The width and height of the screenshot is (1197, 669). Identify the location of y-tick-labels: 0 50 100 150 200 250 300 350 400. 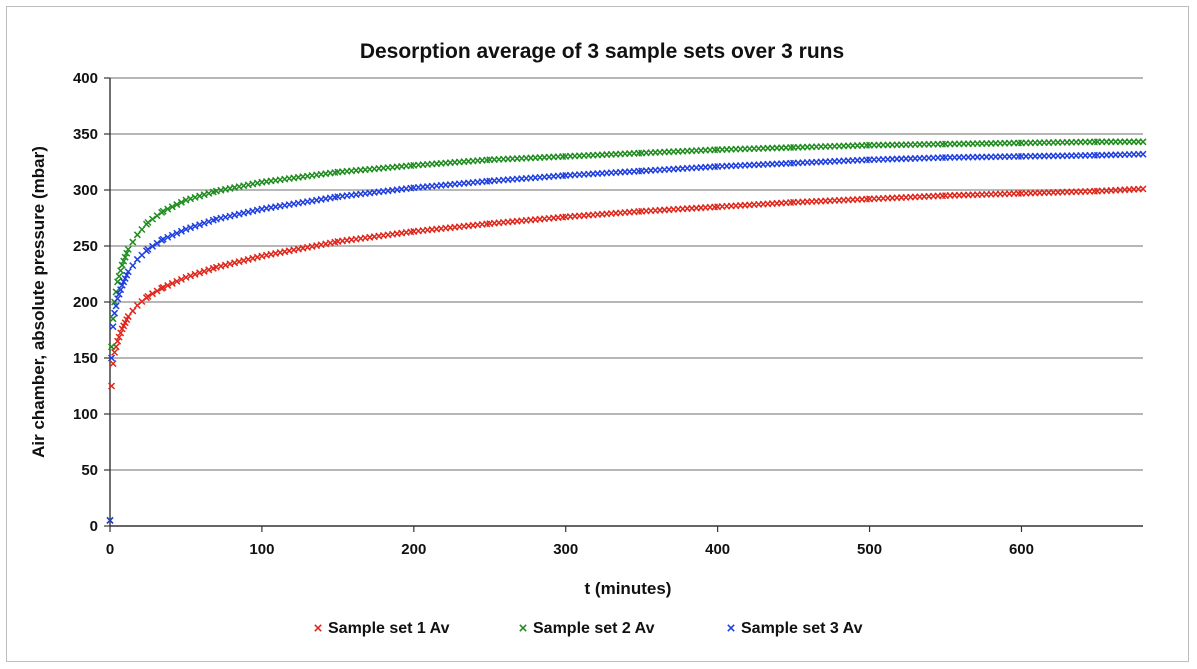
(85, 302).